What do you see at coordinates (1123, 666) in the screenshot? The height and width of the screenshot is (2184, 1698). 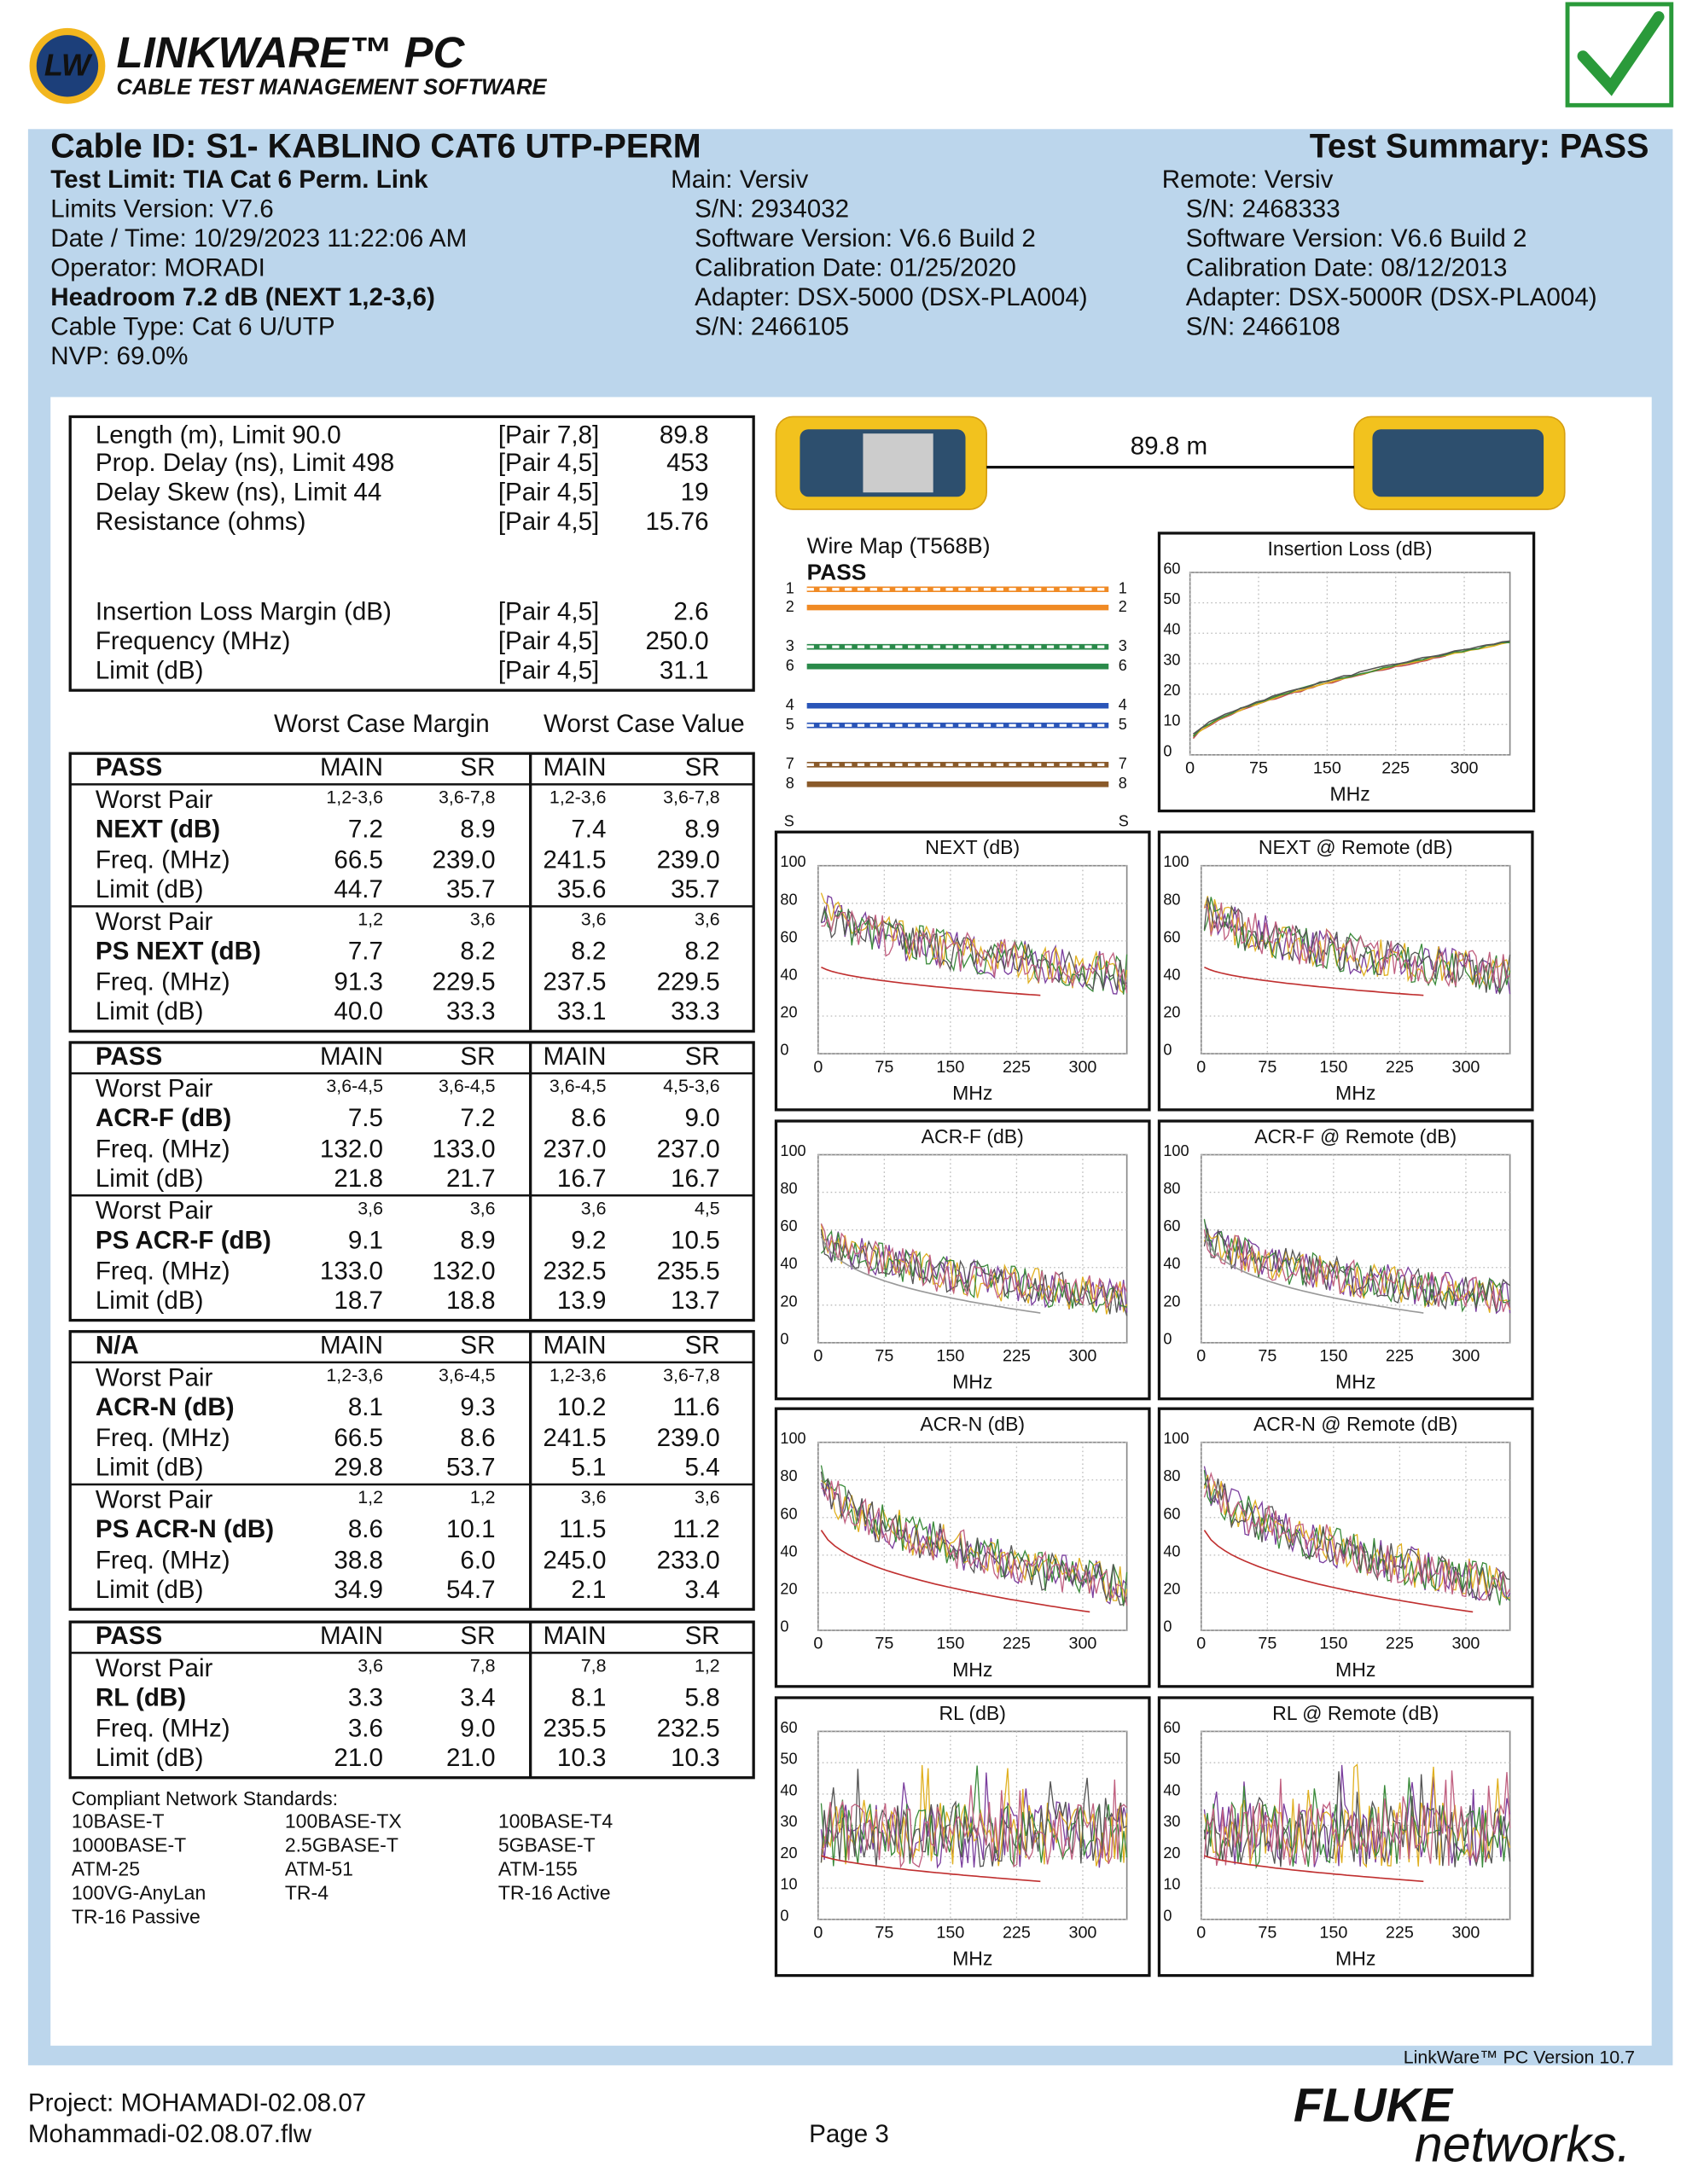 I see `pin-right: 6` at bounding box center [1123, 666].